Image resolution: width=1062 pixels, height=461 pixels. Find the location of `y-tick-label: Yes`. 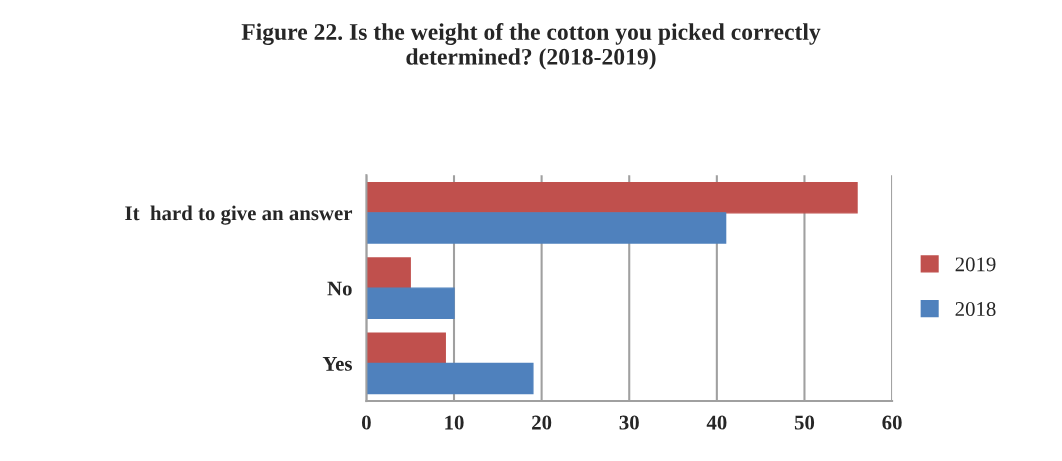

y-tick-label: Yes is located at coordinates (337, 364).